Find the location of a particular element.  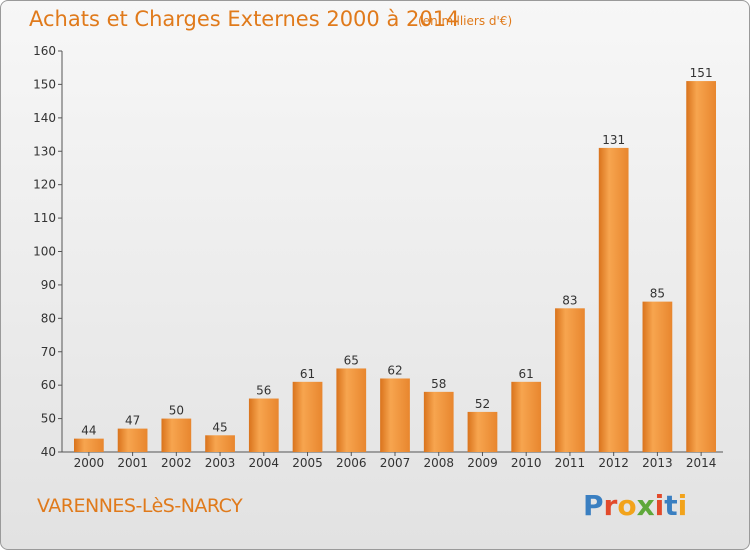

bar-2006 is located at coordinates (351, 410).